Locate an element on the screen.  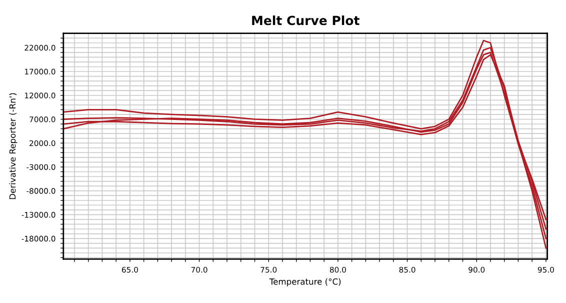
y-axis-title: Derivative Reporter (-Rn') is located at coordinates (13, 146).